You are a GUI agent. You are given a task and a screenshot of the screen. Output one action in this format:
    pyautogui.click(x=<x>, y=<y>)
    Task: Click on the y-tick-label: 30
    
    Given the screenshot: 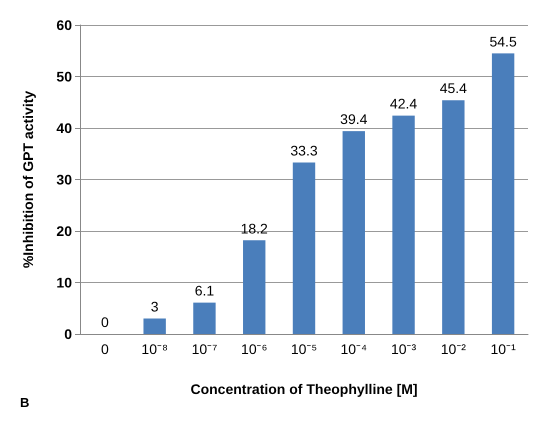 What is the action you would take?
    pyautogui.click(x=64, y=180)
    